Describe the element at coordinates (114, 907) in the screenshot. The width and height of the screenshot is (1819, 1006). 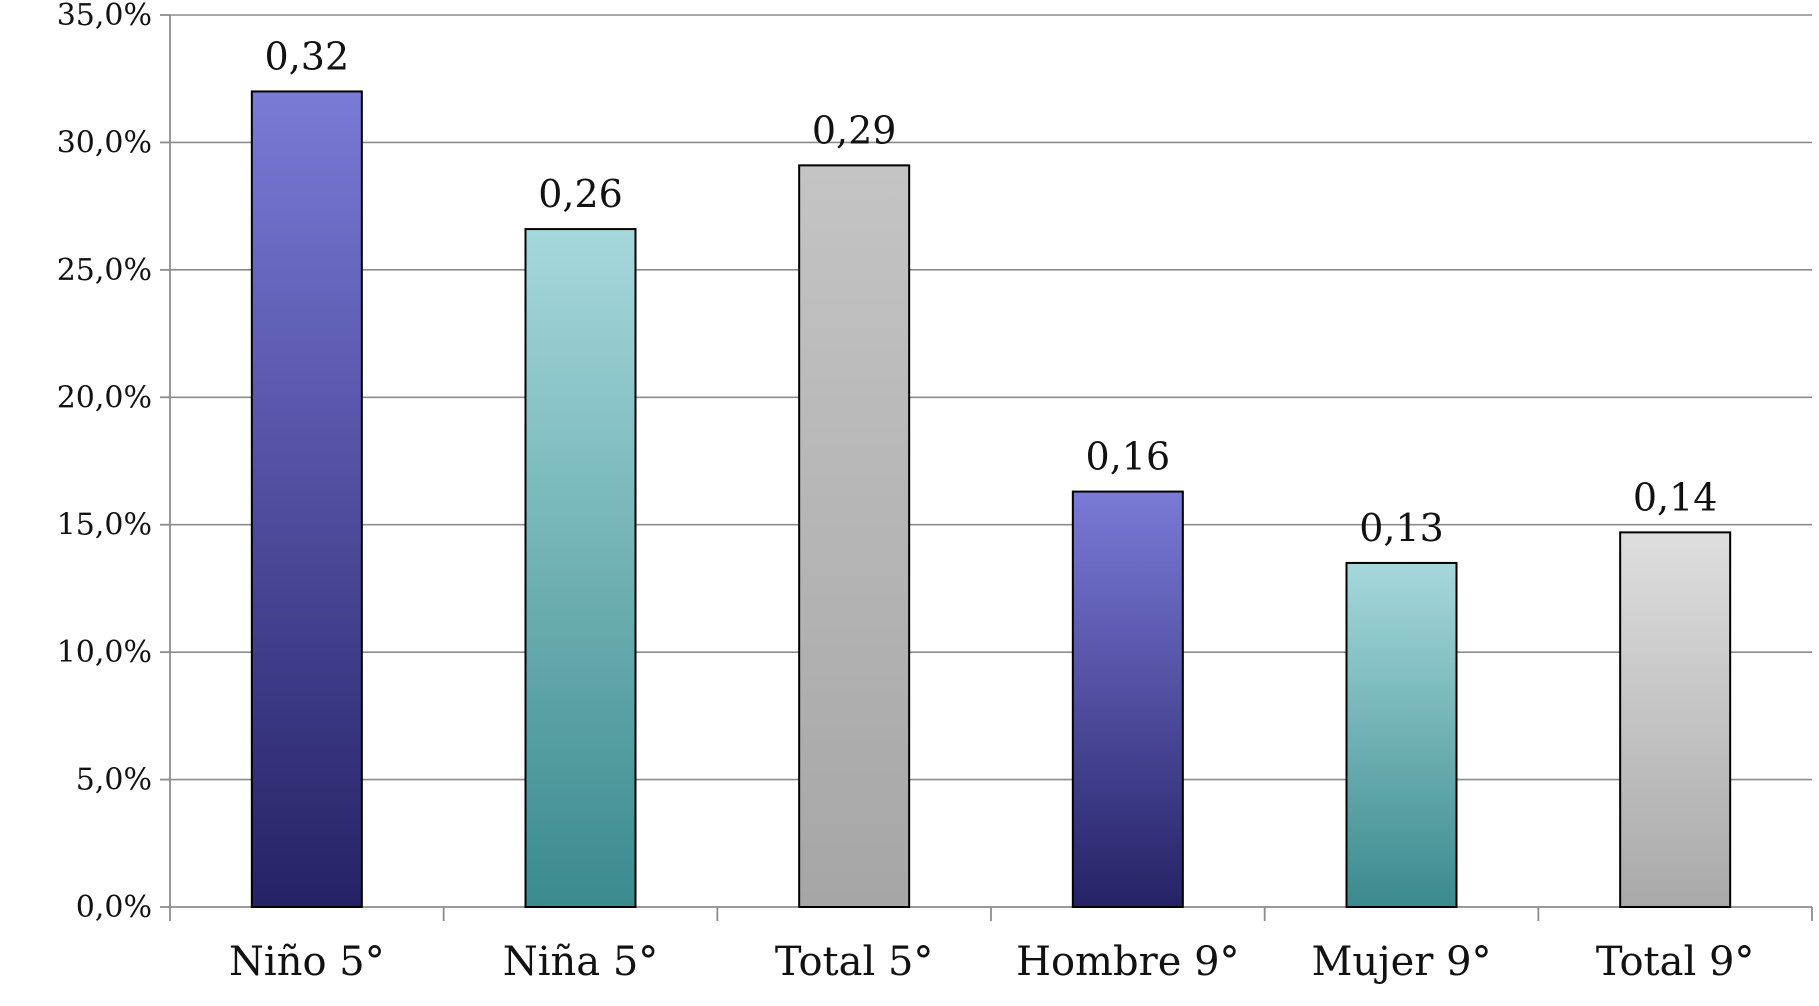
I see `y-tick-label: 0,0%` at that location.